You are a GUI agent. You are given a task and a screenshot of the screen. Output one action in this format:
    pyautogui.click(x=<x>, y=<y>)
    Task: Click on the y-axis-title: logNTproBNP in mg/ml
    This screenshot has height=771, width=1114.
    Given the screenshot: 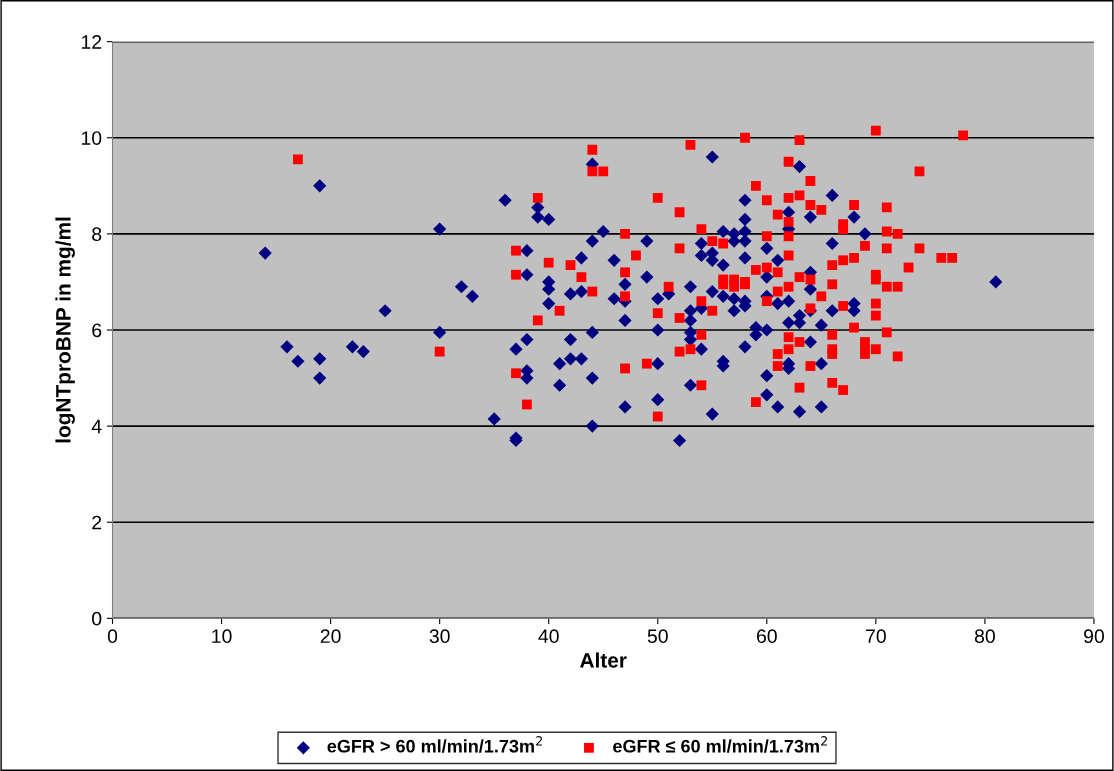 What is the action you would take?
    pyautogui.click(x=65, y=330)
    